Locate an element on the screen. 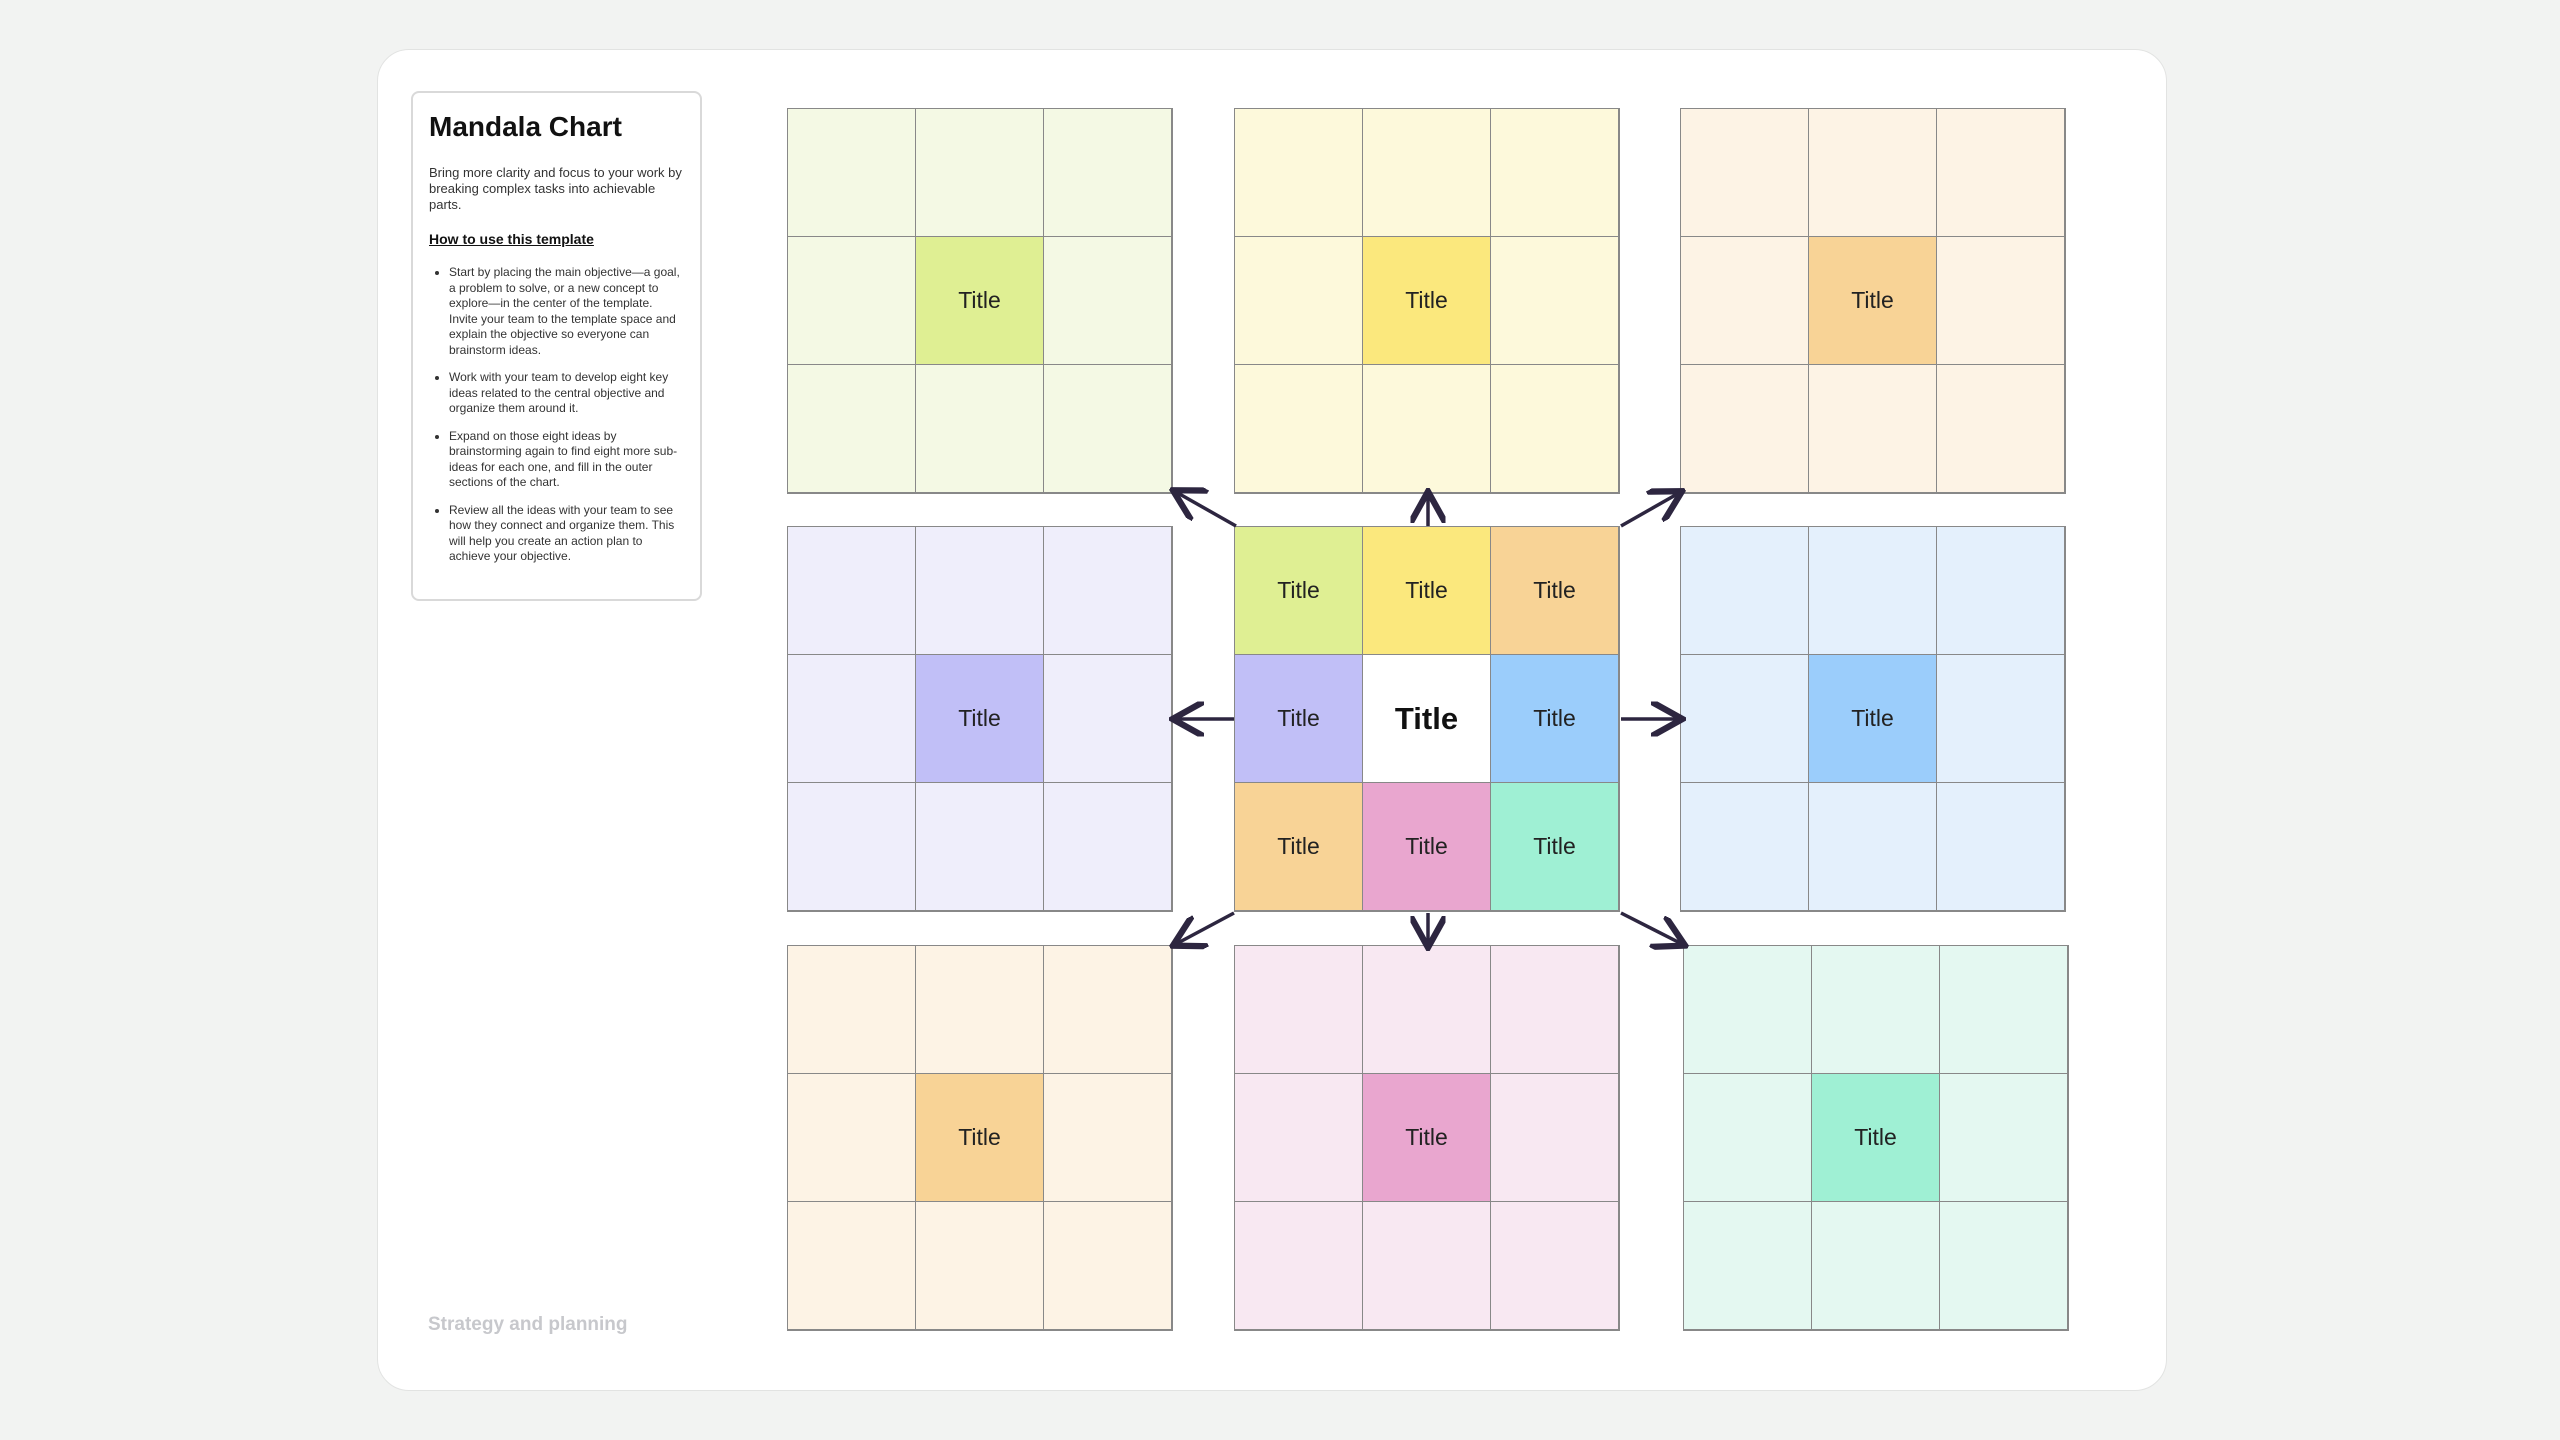  panel-title: Mandala Chart is located at coordinates (525, 126).